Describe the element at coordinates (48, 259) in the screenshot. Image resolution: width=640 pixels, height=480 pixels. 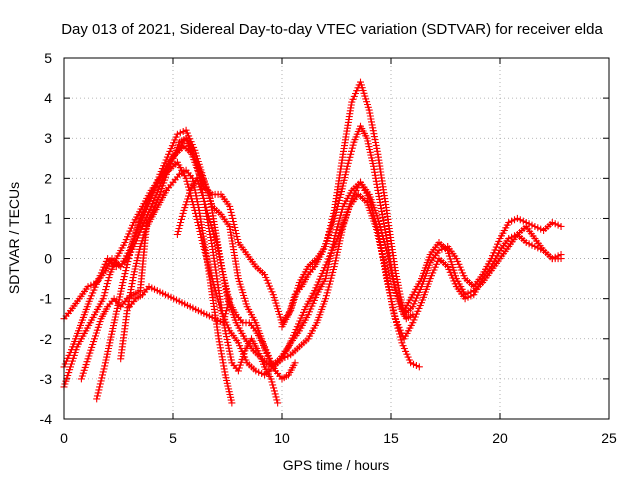
I see `y-tick-label: 0` at that location.